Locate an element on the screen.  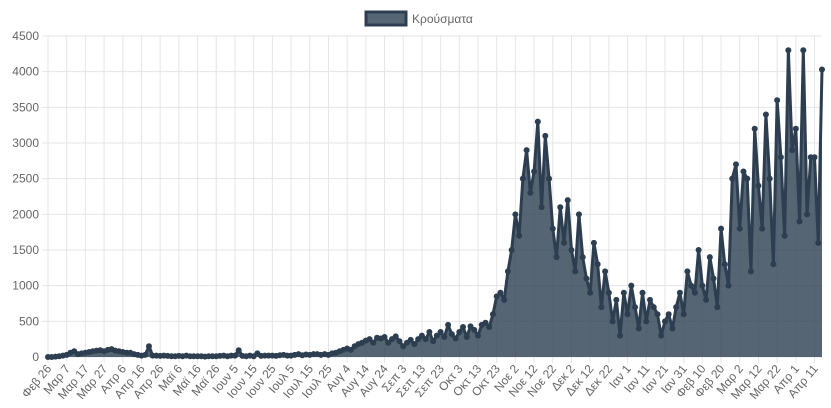
y-tick-label: 1500 is located at coordinates (25, 250).